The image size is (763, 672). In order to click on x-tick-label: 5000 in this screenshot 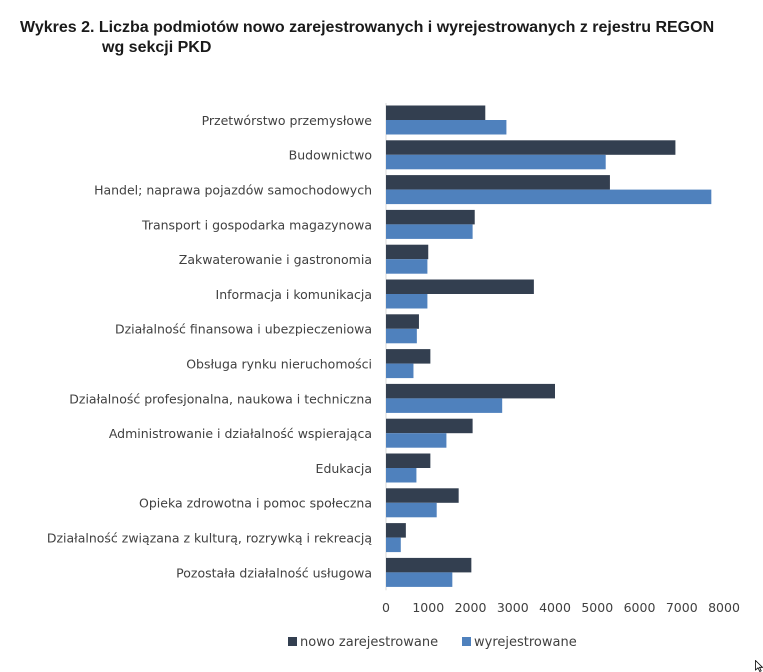, I will do `click(597, 607)`.